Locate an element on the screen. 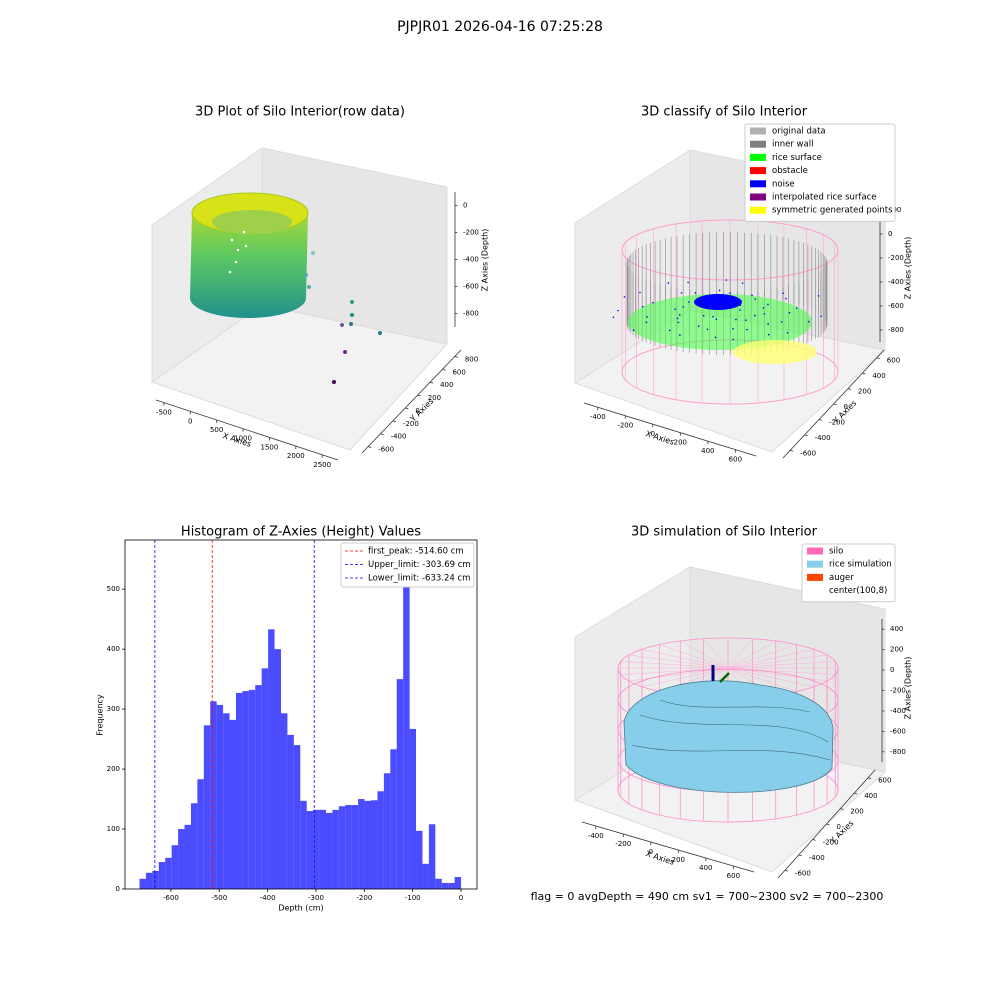 The image size is (1000, 1000). x-tick-label: -500 is located at coordinates (219, 898).